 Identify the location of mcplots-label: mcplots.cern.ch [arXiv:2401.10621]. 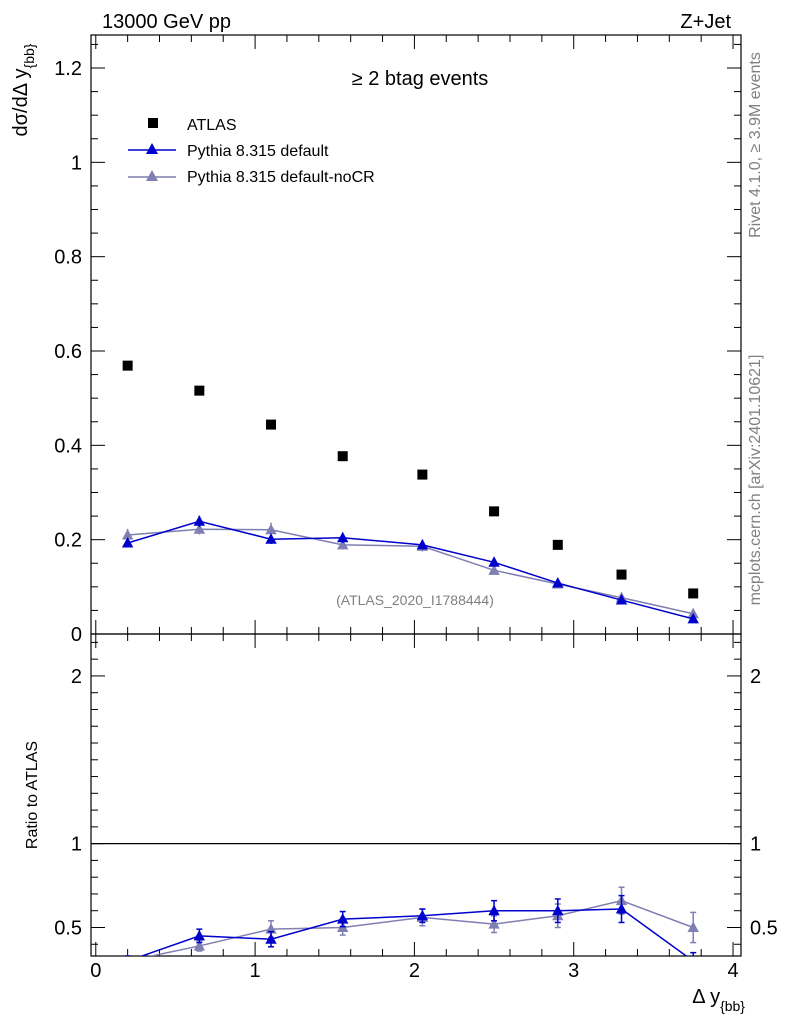
(755, 480).